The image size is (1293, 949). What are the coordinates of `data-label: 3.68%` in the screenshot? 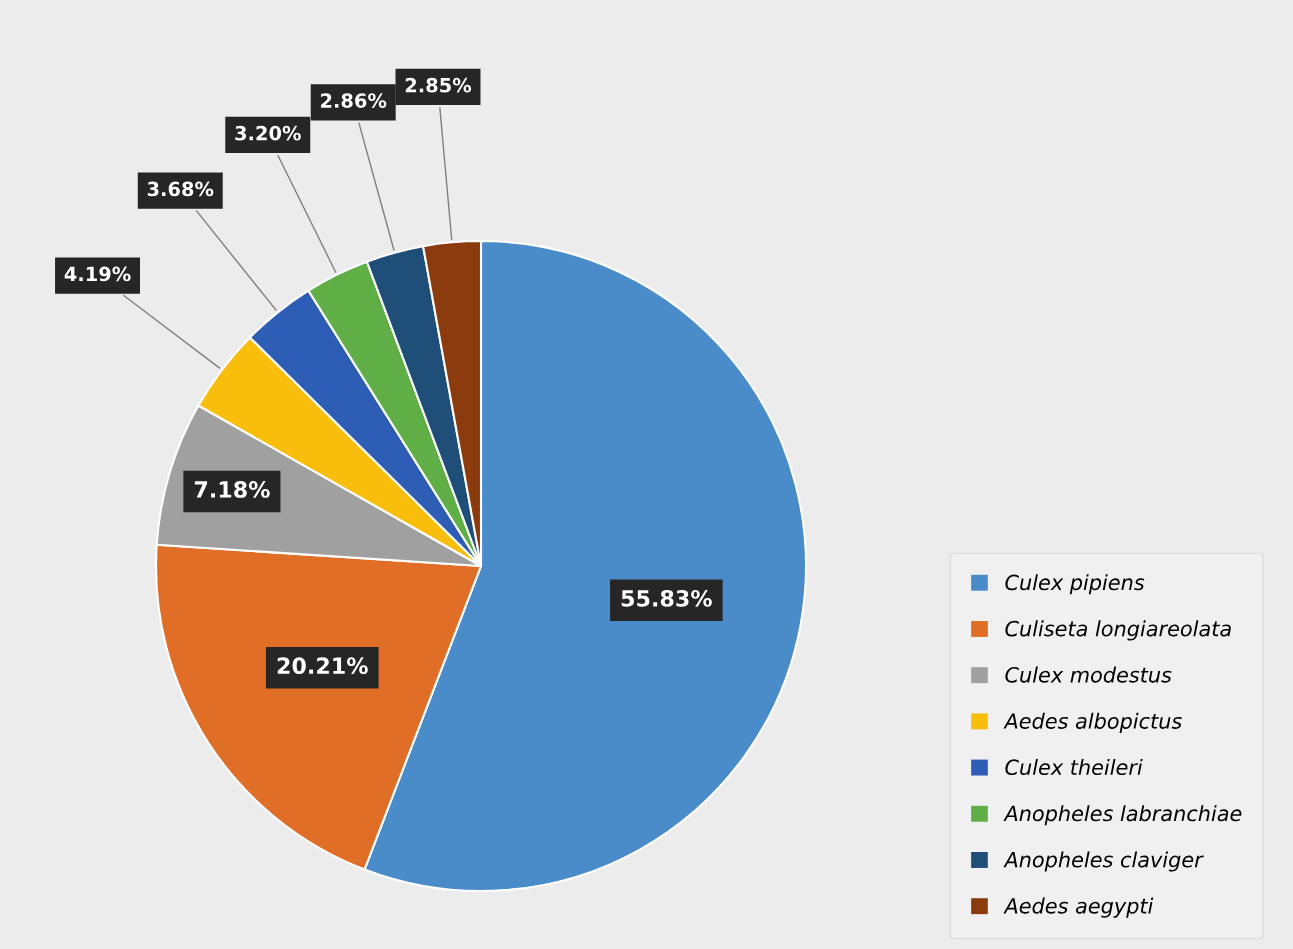 It's located at (180, 189).